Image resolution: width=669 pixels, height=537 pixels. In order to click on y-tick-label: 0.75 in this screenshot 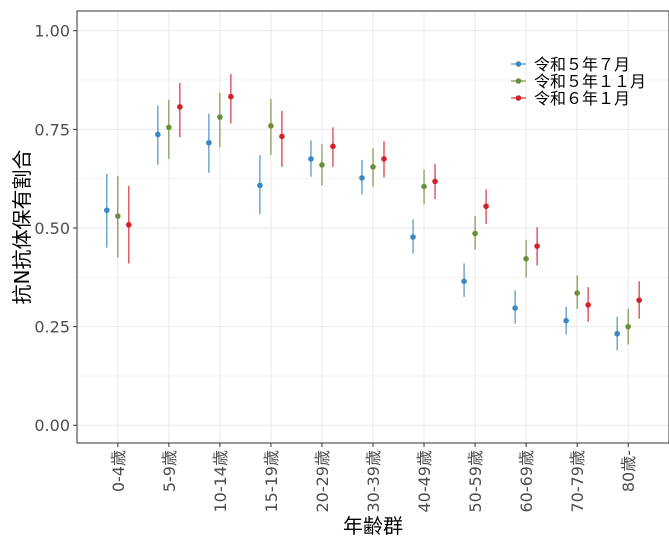, I will do `click(52, 129)`.